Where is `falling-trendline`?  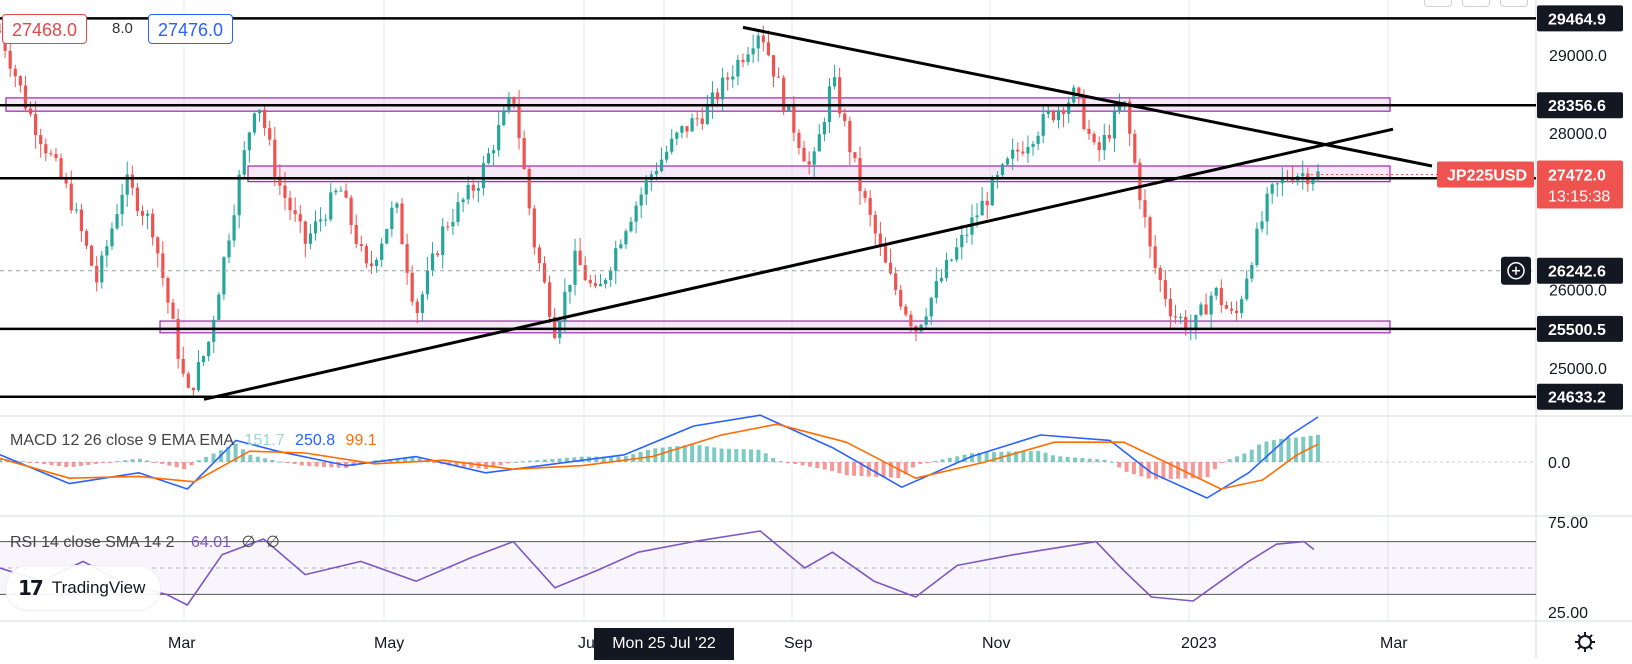
falling-trendline is located at coordinates (1087, 96).